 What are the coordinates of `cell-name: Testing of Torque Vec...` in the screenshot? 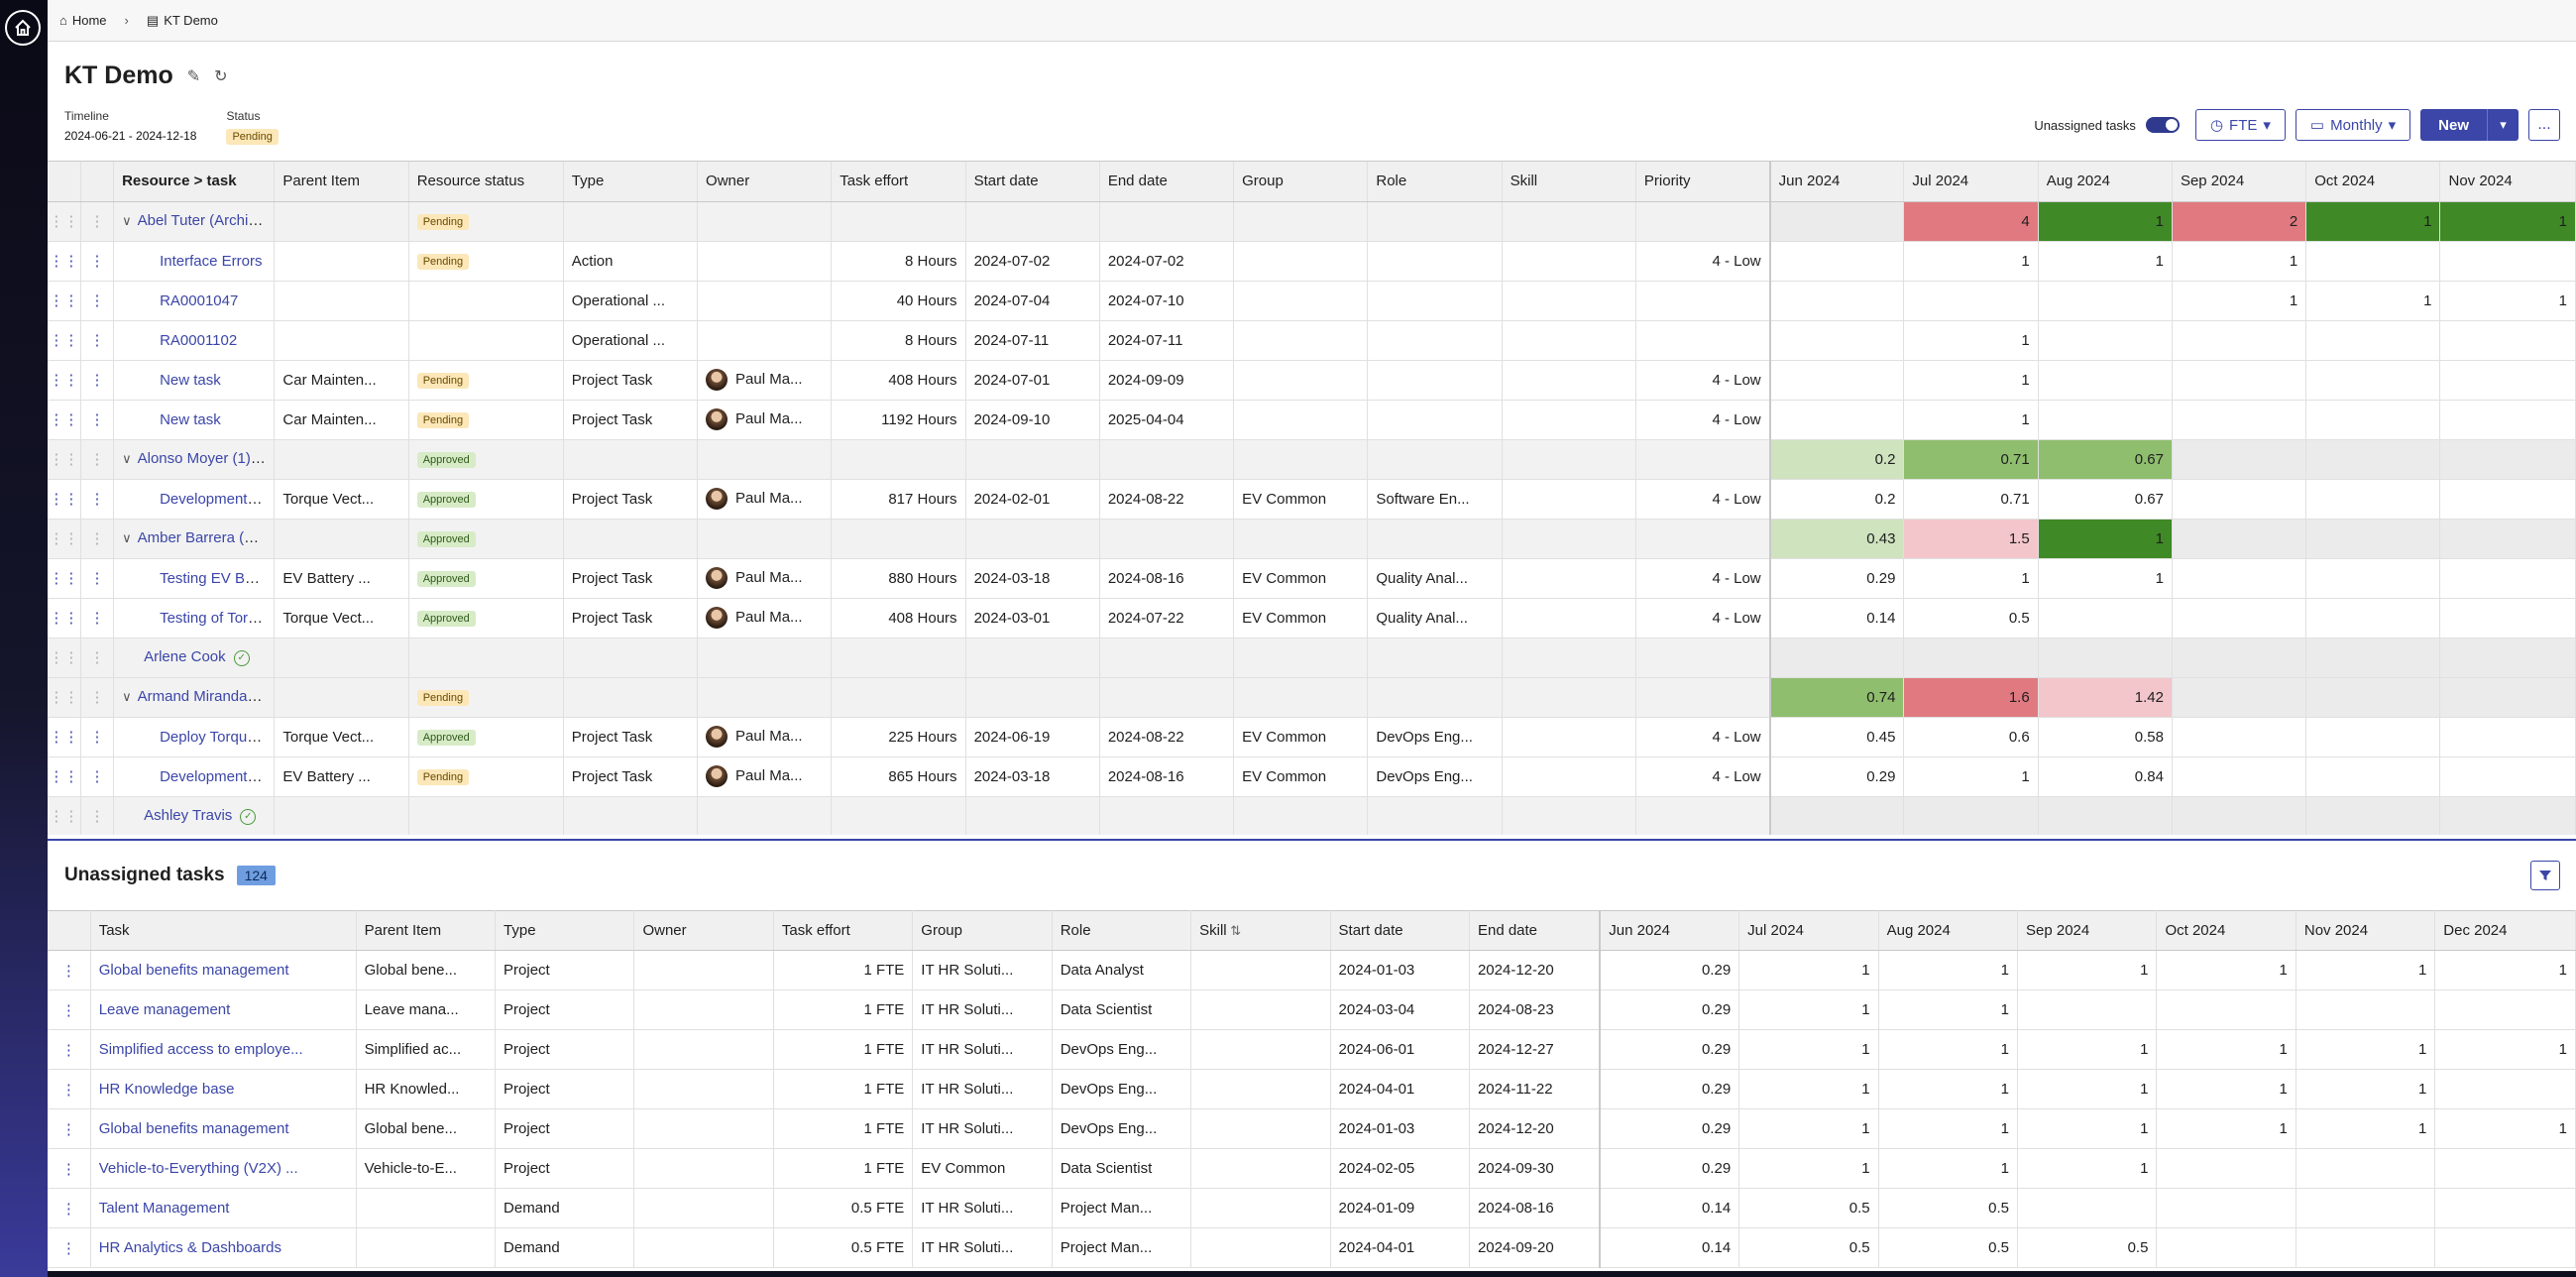 It's located at (194, 618).